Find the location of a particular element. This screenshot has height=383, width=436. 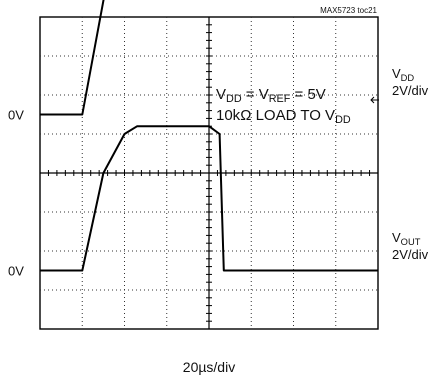

trigger-level-marker is located at coordinates (374, 100).